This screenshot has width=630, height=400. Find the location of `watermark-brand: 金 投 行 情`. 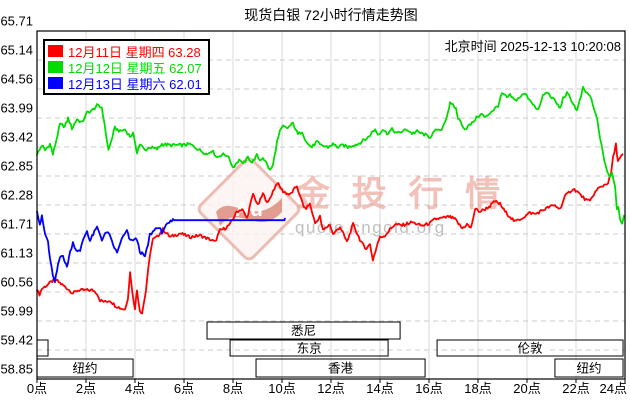

watermark-brand: 金 投 行 情 is located at coordinates (400, 194).